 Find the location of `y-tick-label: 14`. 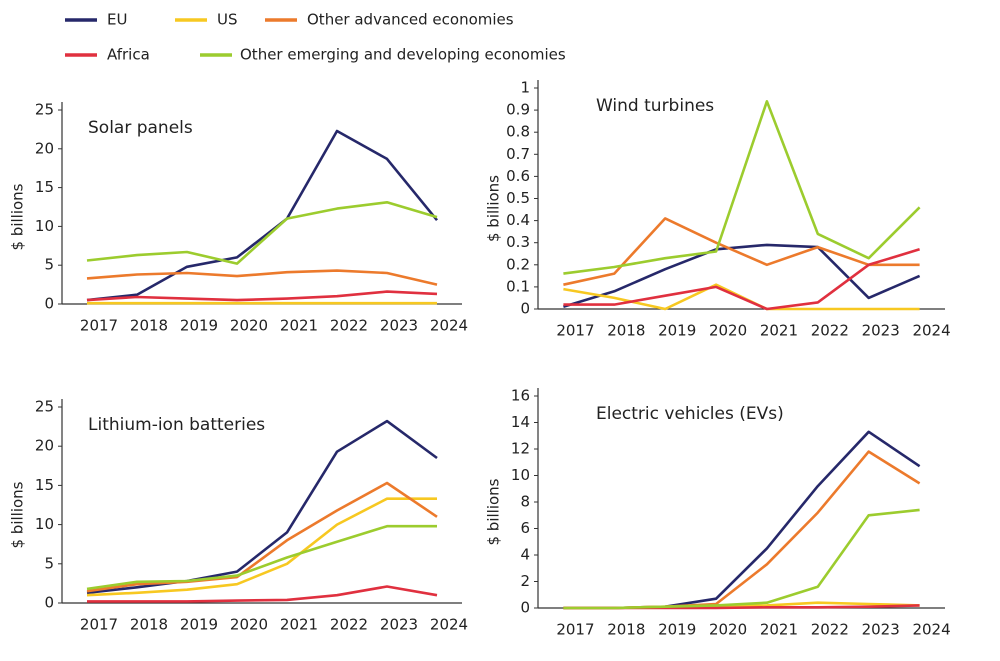

y-tick-label: 14 is located at coordinates (520, 422).